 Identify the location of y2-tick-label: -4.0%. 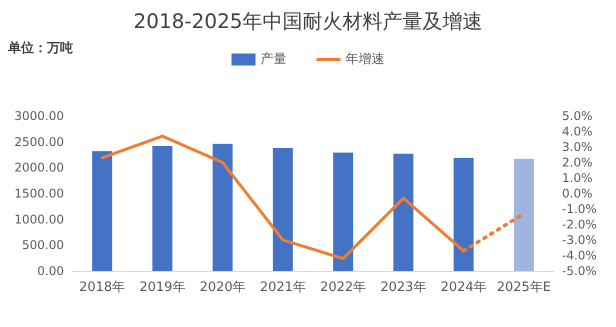
(579, 255).